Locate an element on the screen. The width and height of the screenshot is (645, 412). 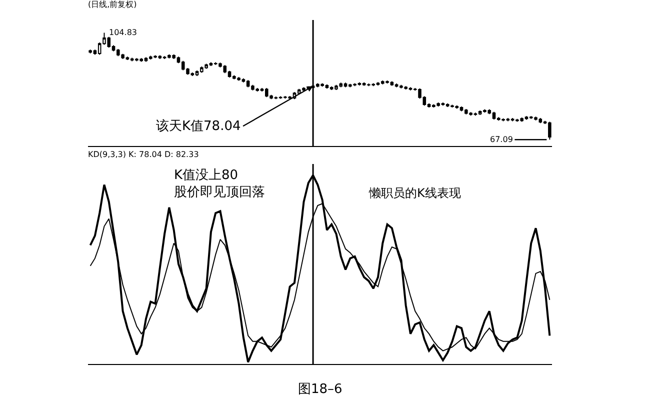
annotation: 104.83 is located at coordinates (123, 32).